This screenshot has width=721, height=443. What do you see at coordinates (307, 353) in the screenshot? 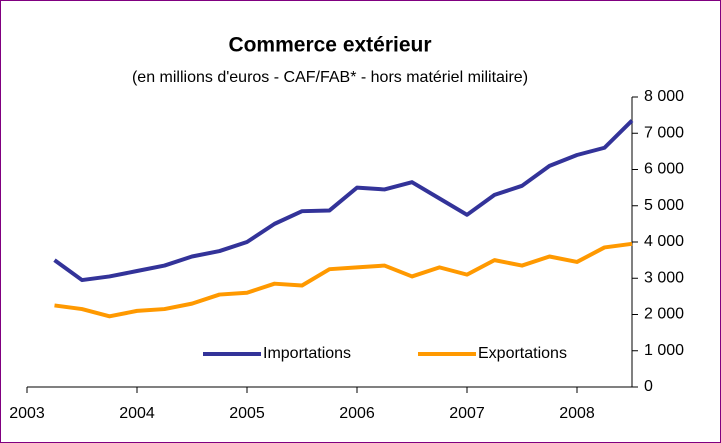
I see `legend-label: Importations` at bounding box center [307, 353].